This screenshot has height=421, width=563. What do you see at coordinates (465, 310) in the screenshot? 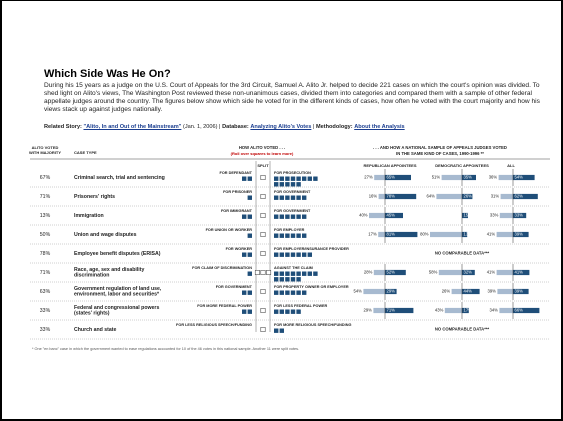
I see `national-right-bar` at bounding box center [465, 310].